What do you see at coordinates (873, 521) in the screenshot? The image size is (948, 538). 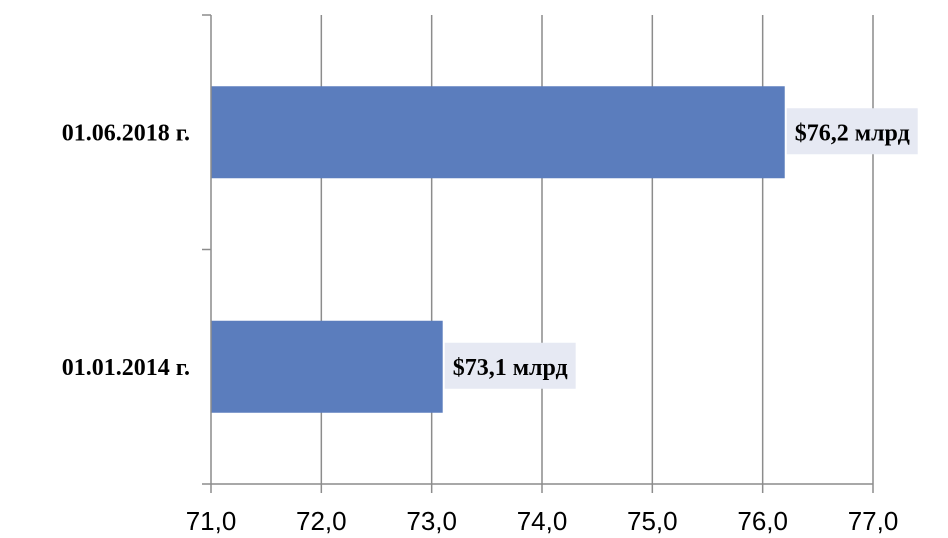 I see `x-tick-label: 77,0` at bounding box center [873, 521].